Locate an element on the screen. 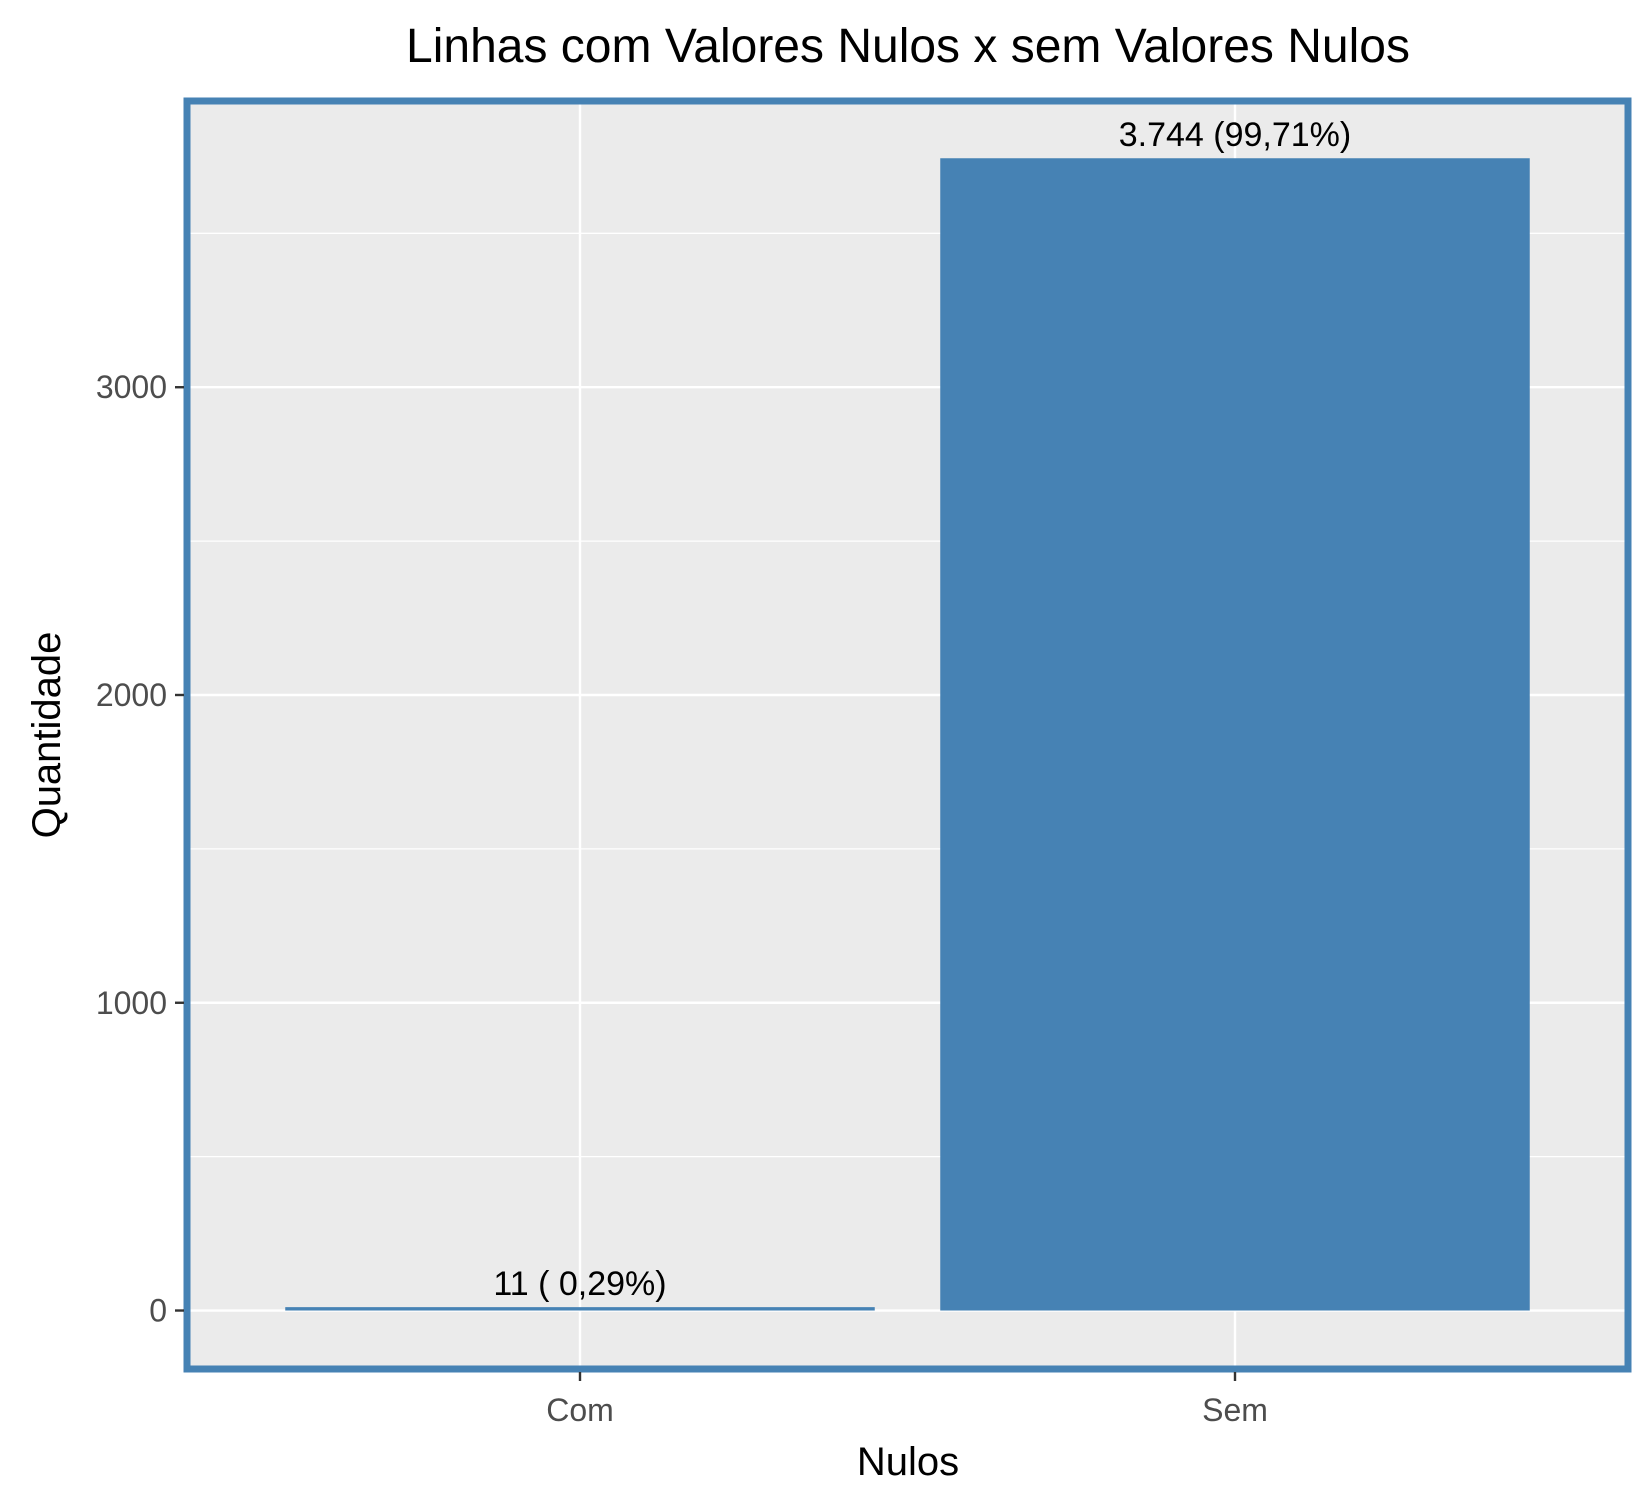 The image size is (1650, 1500). y-tick-label: 3000 is located at coordinates (131, 387).